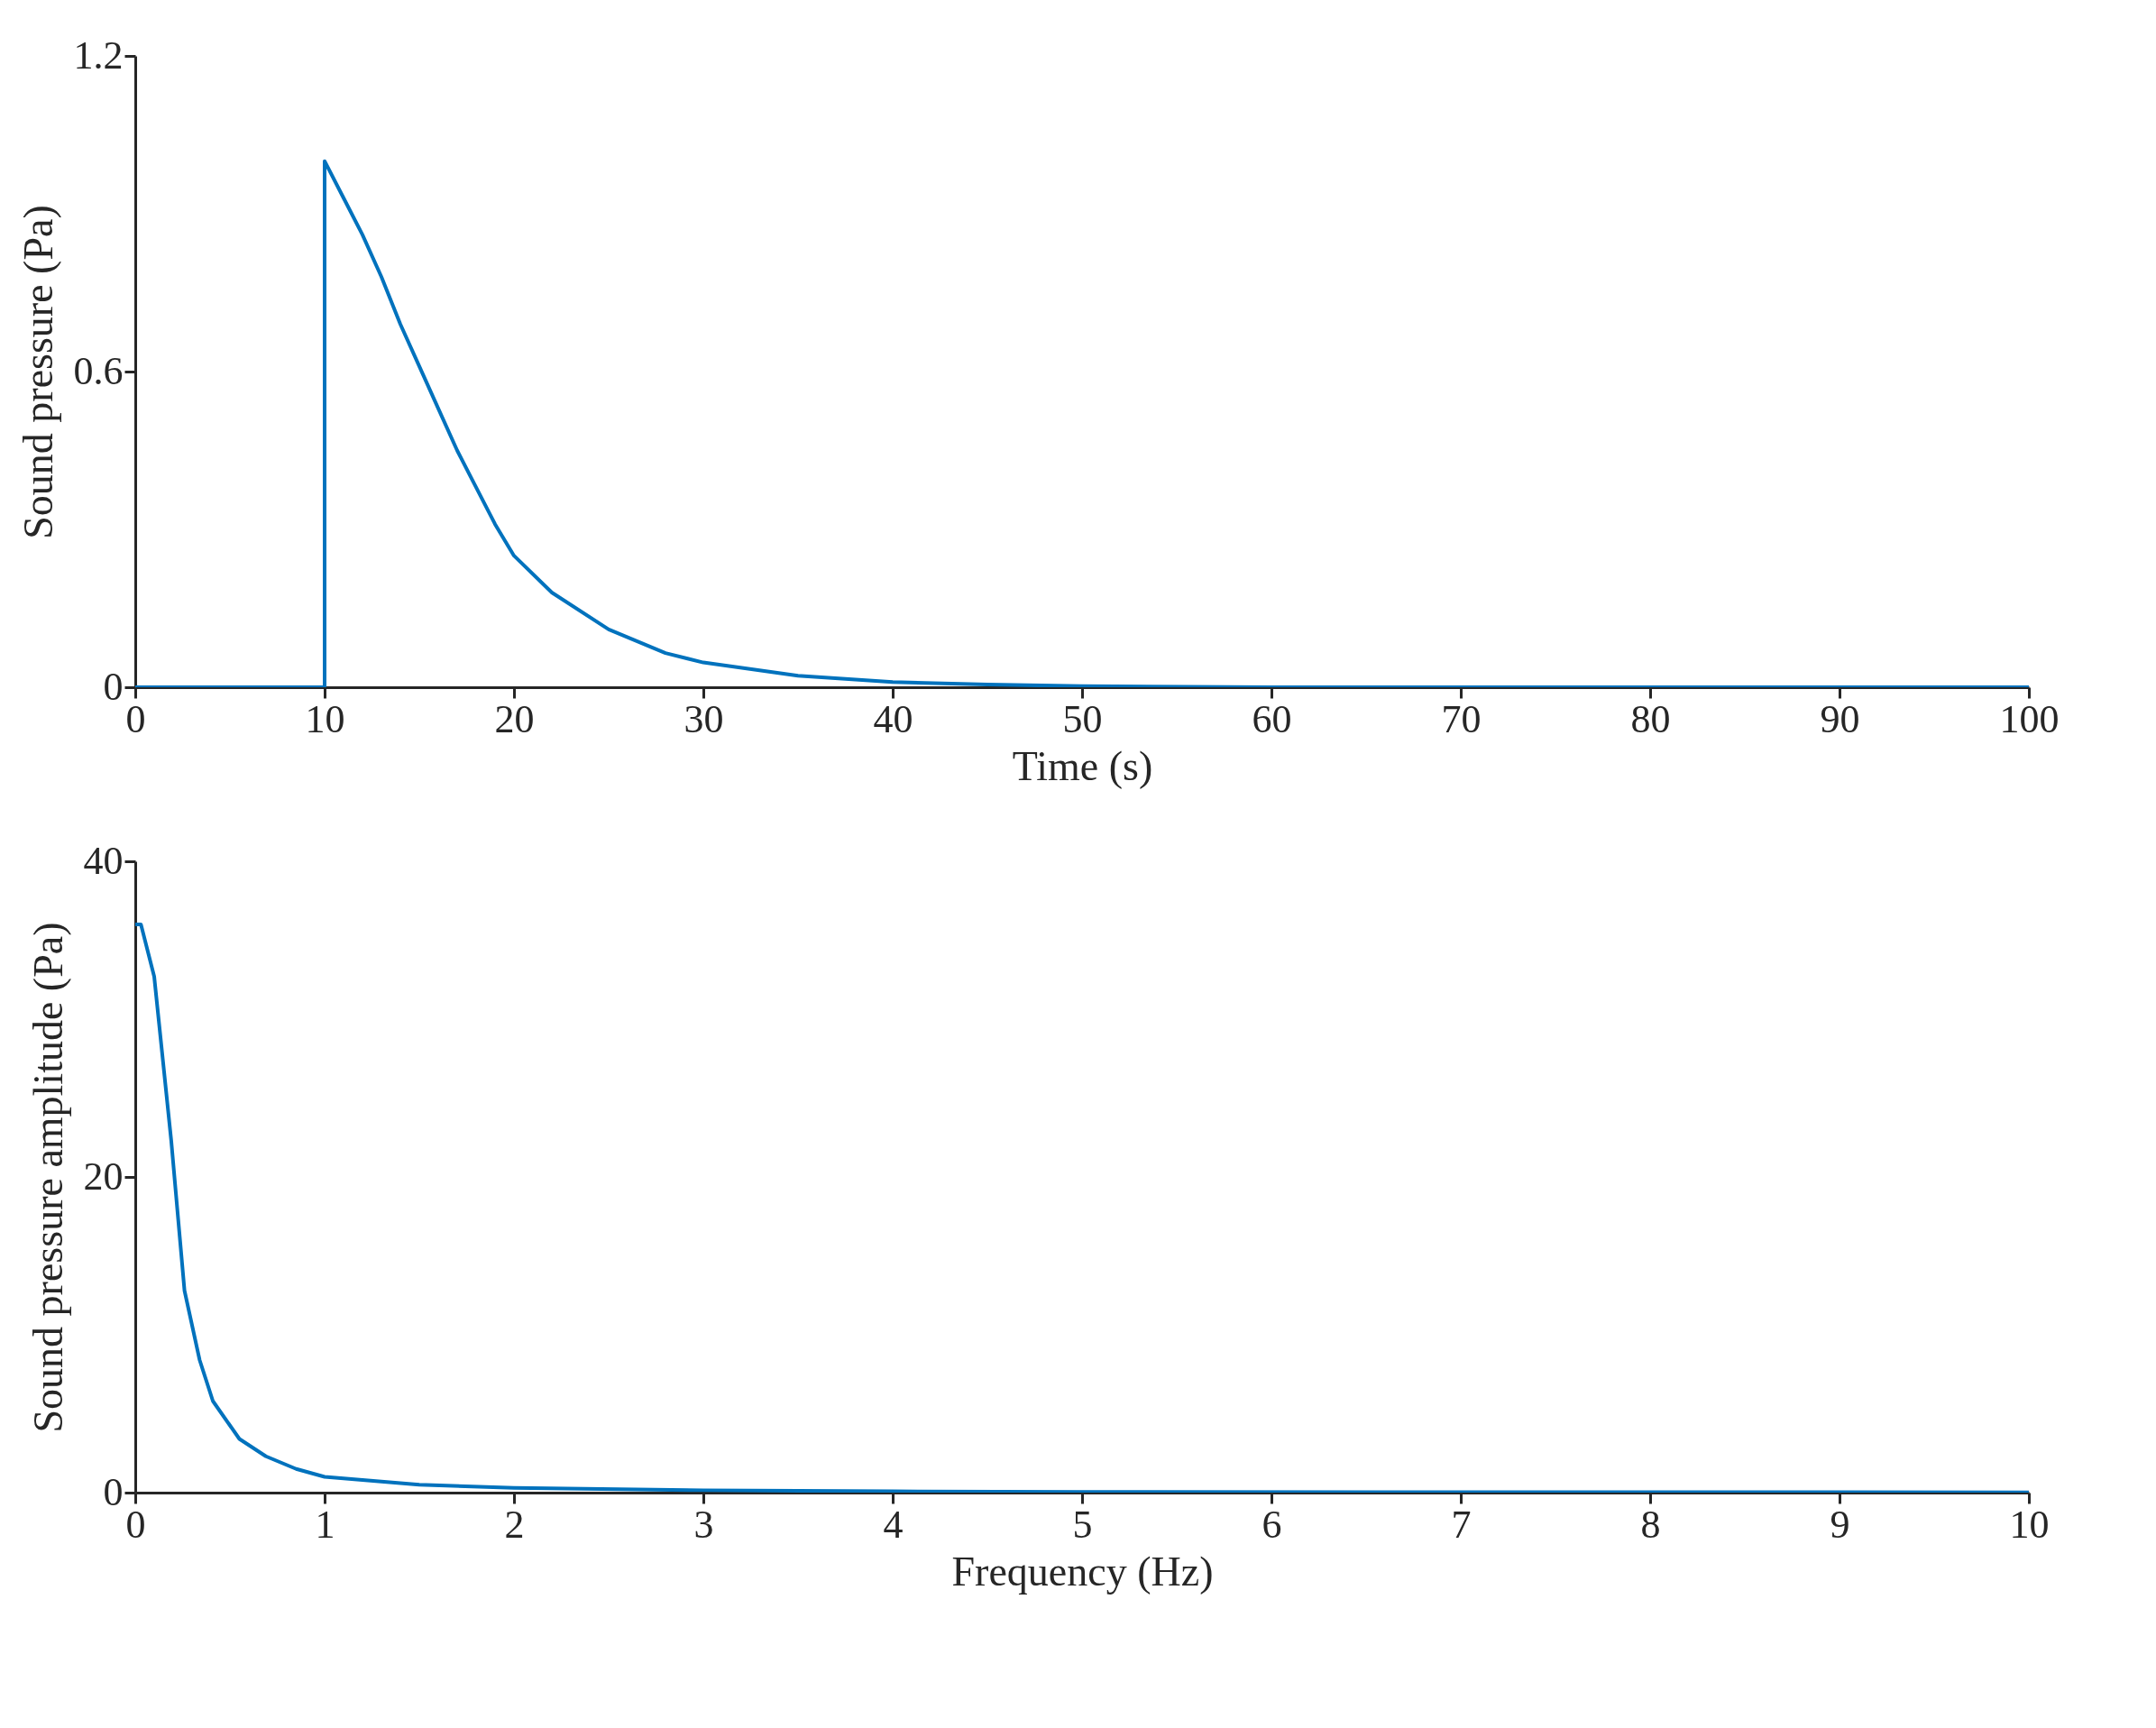 Image resolution: width=2156 pixels, height=1728 pixels. What do you see at coordinates (1461, 1524) in the screenshot?
I see `x-tick-label: 7` at bounding box center [1461, 1524].